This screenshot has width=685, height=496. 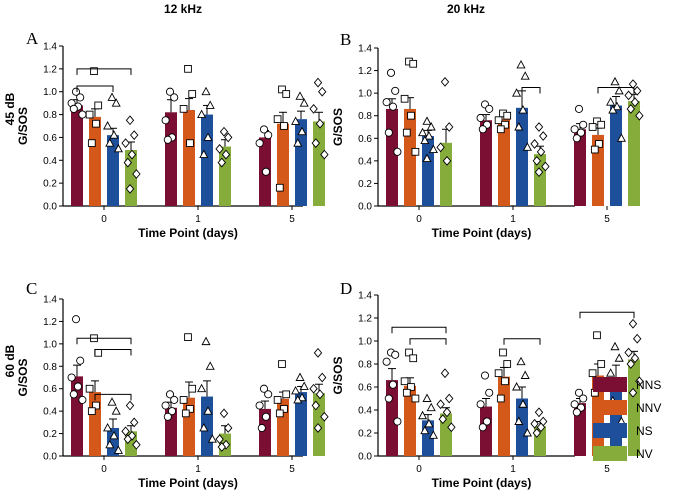 I want to click on y-tick-label: 0.4, so click(x=50, y=161).